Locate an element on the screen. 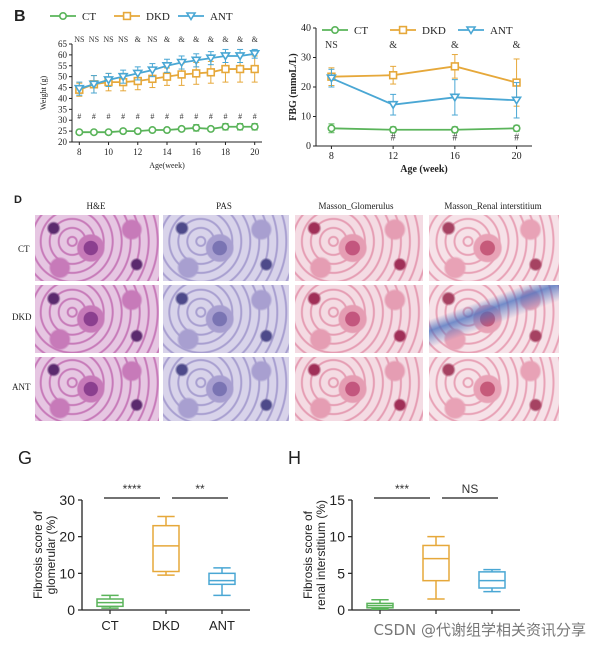  weight-xlabel: Age(week) is located at coordinates (167, 165).